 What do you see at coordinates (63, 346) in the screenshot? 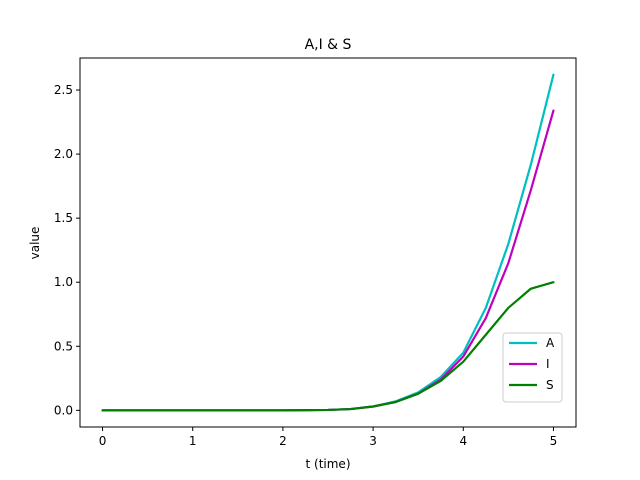
I see `y-tick-label: 0.5` at bounding box center [63, 346].